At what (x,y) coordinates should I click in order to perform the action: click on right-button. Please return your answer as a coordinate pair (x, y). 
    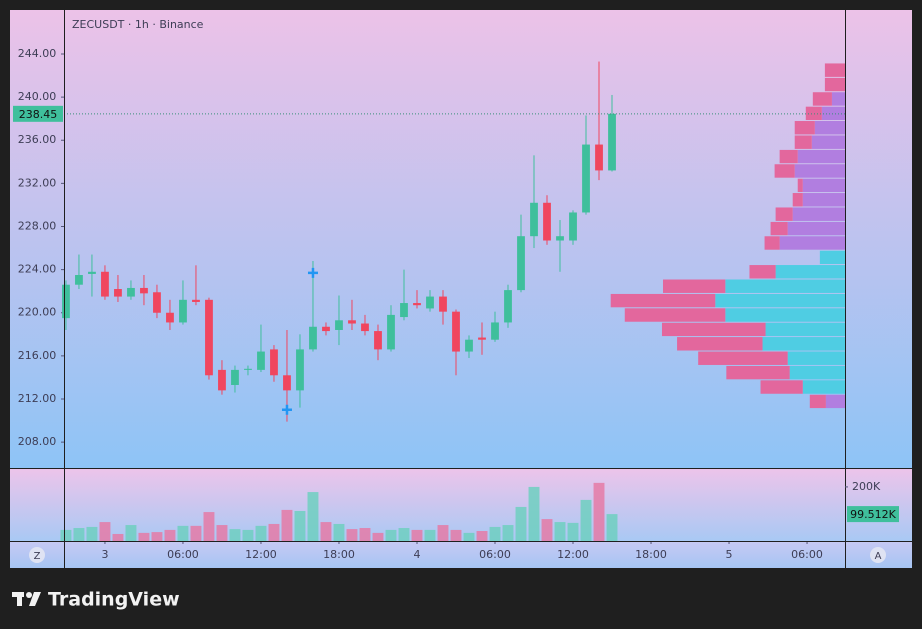
    Looking at the image, I should click on (878, 555).